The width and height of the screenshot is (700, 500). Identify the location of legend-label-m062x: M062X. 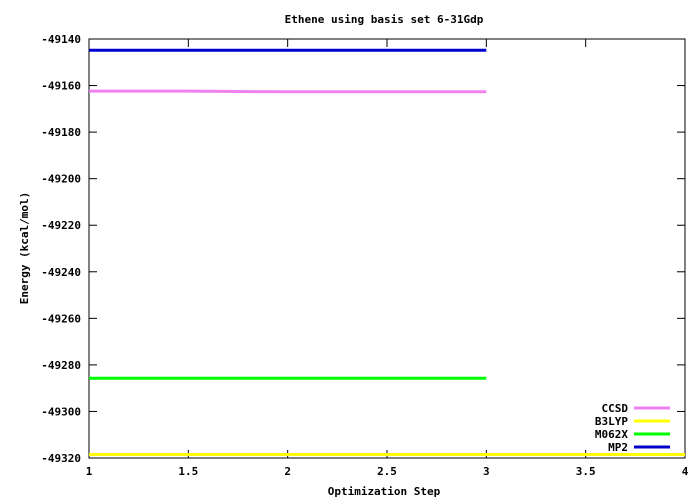
(611, 434).